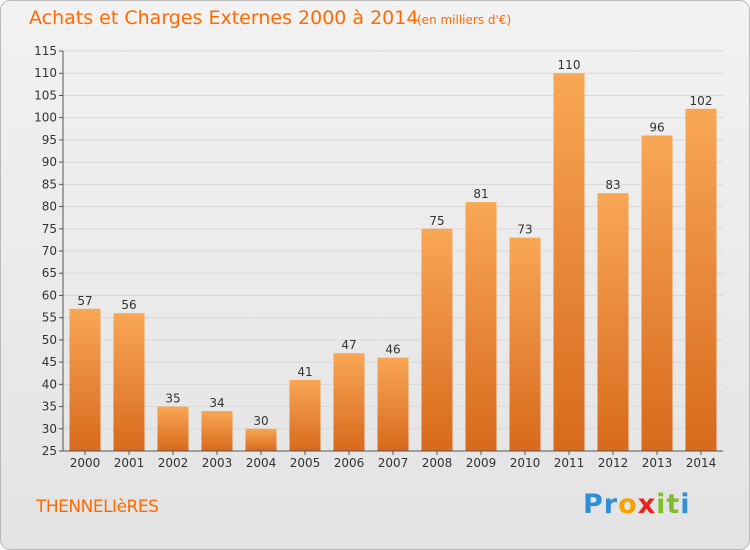  I want to click on data-label: 110, so click(569, 65).